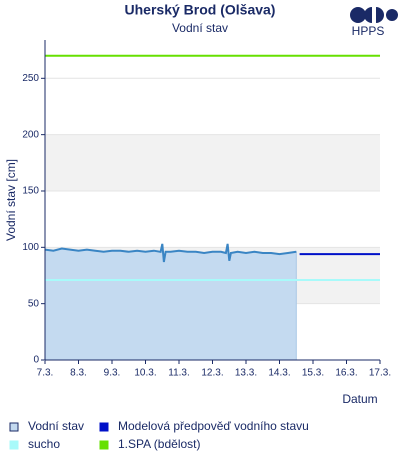  Describe the element at coordinates (380, 373) in the screenshot. I see `x-tick-label: 17.3.` at that location.